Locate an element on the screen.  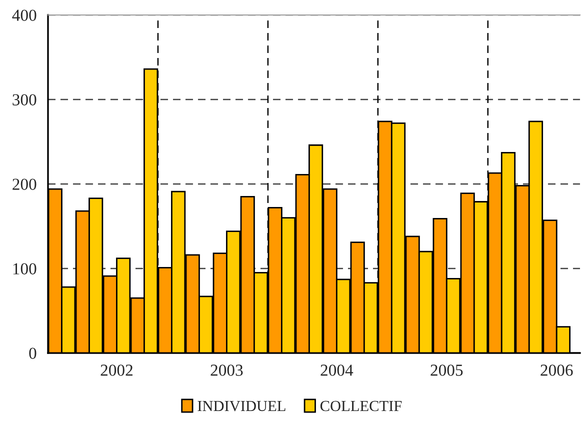
y-tick-label: 100 is located at coordinates (24, 268).